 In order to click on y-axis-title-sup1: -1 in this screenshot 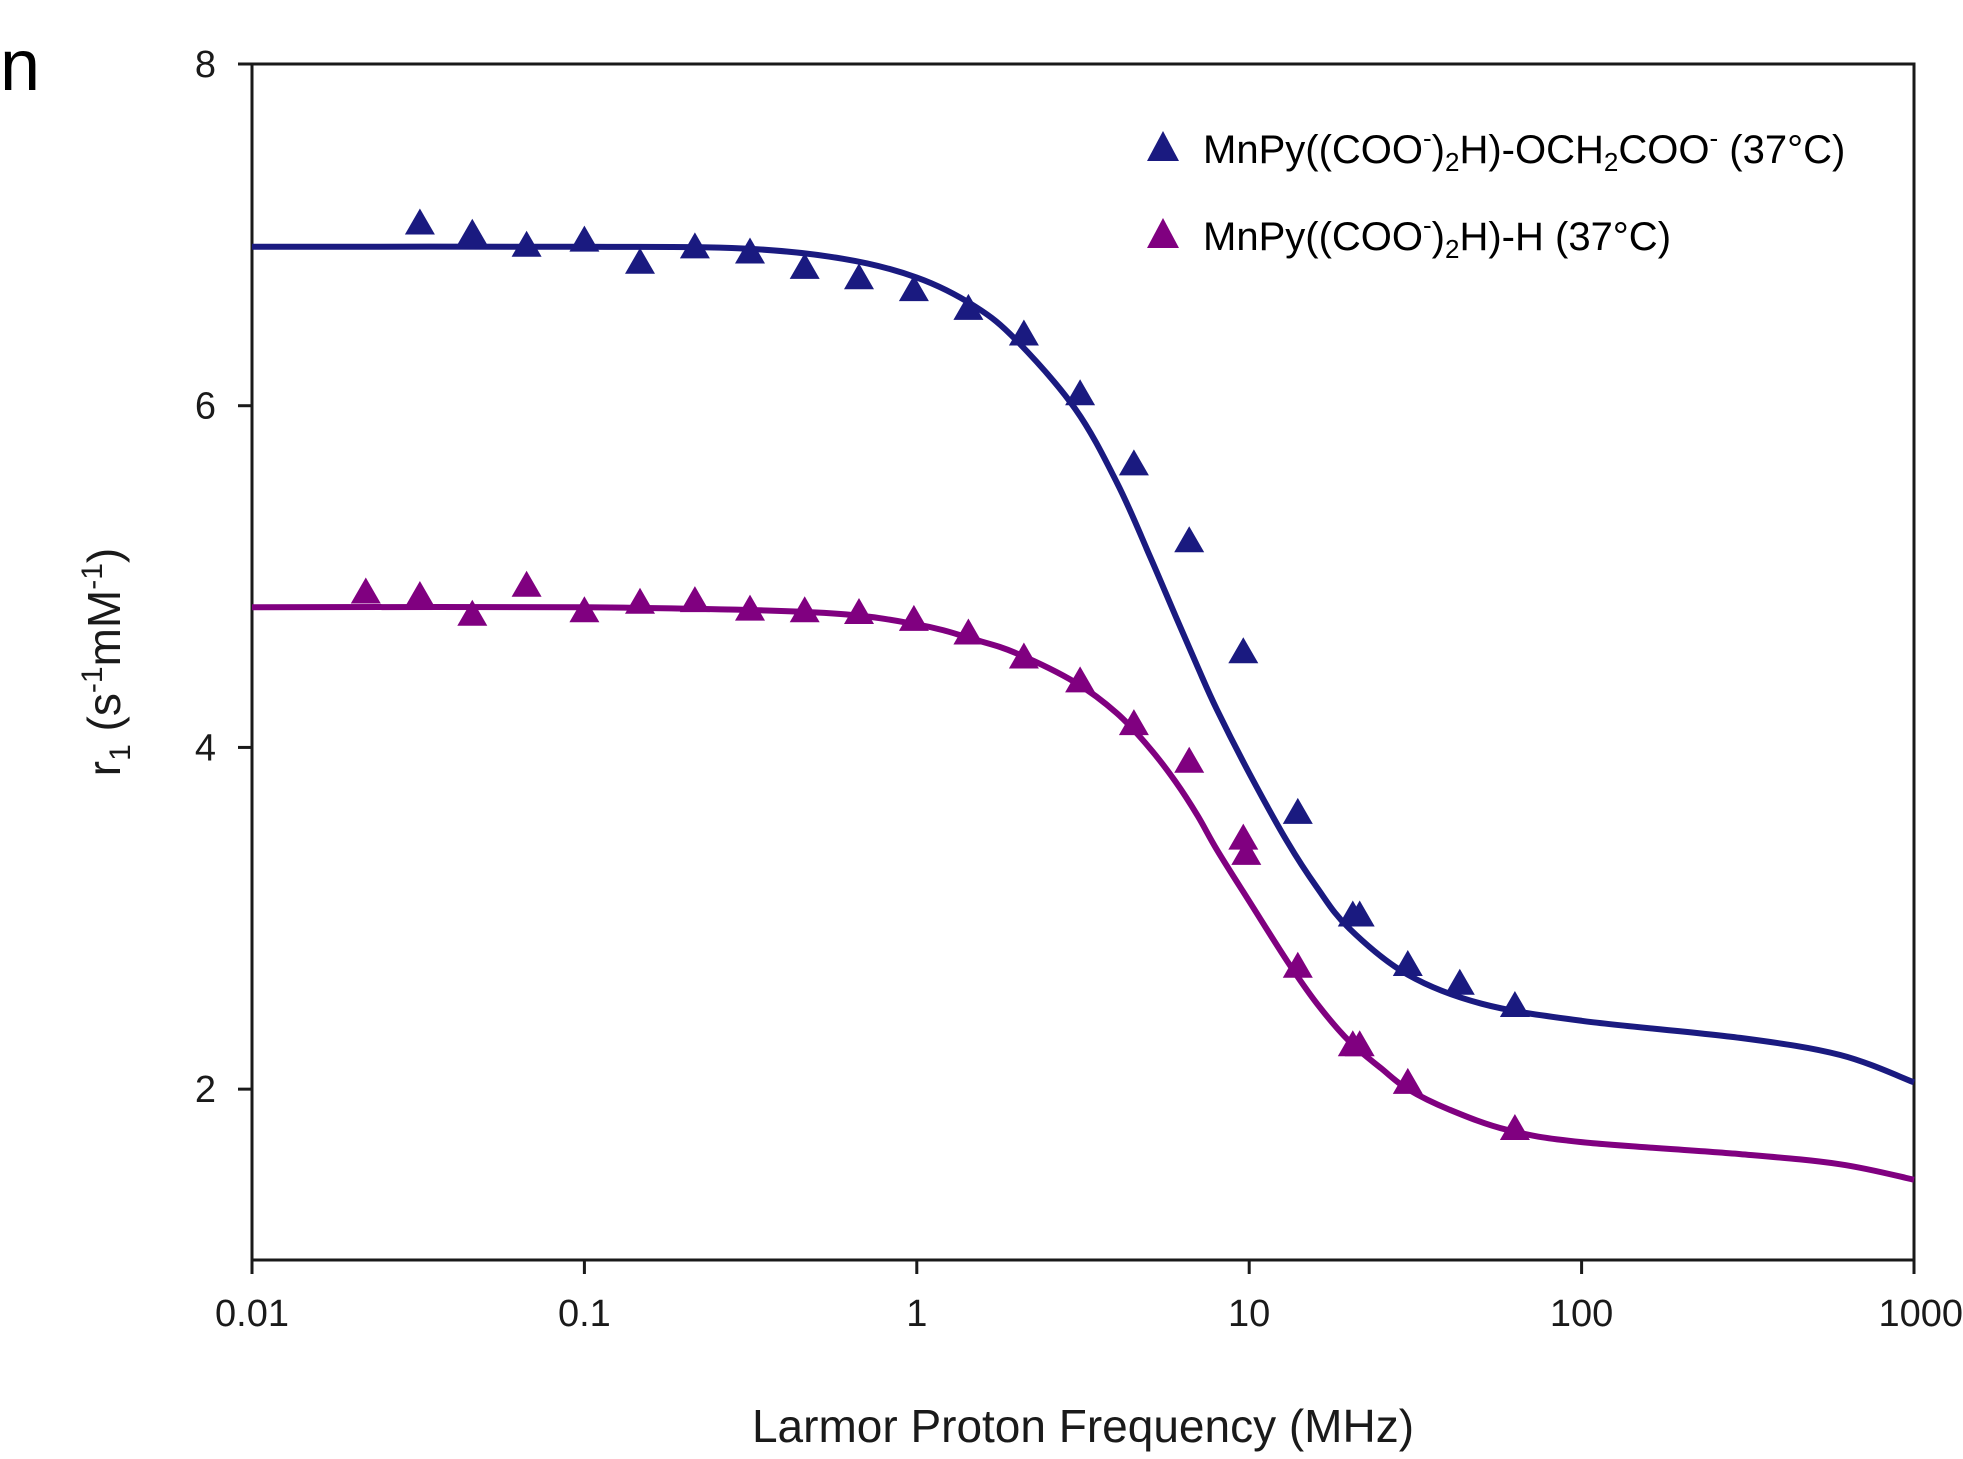, I will do `click(92, 679)`.